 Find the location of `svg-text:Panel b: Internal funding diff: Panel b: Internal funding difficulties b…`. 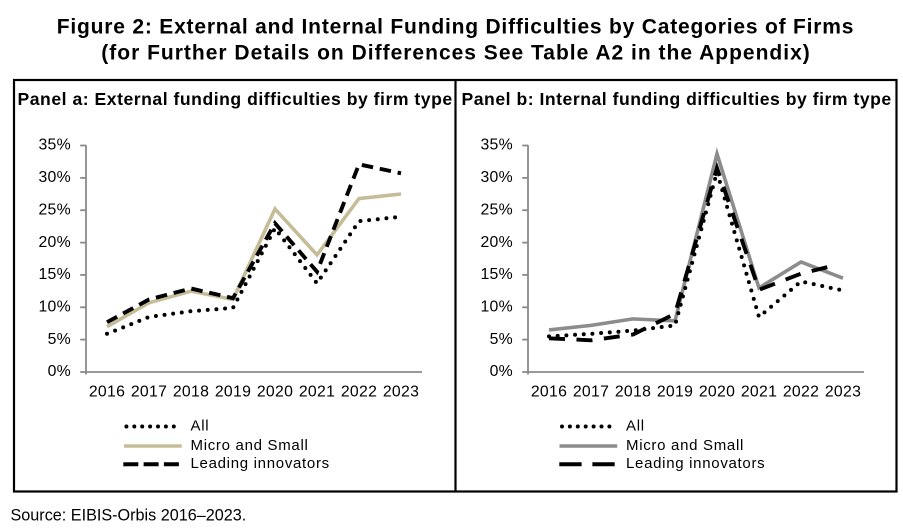

svg-text:Panel b: Internal funding diff: Panel b: Internal funding difficulties b… is located at coordinates (677, 99).